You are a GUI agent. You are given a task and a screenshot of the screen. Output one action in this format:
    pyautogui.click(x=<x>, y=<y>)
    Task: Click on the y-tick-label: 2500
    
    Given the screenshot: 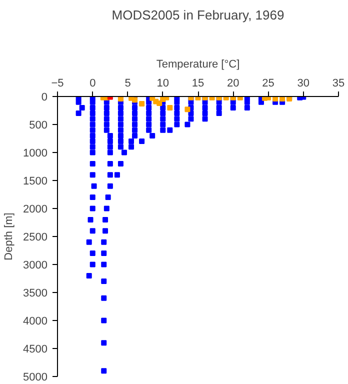 What is the action you would take?
    pyautogui.click(x=35, y=238)
    